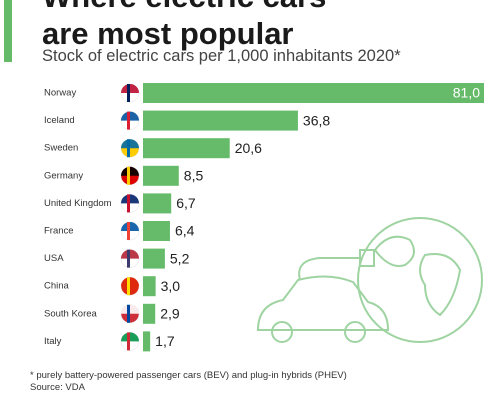 Image resolution: width=495 pixels, height=400 pixels. What do you see at coordinates (185, 231) in the screenshot?
I see `value-label: 6,4` at bounding box center [185, 231].